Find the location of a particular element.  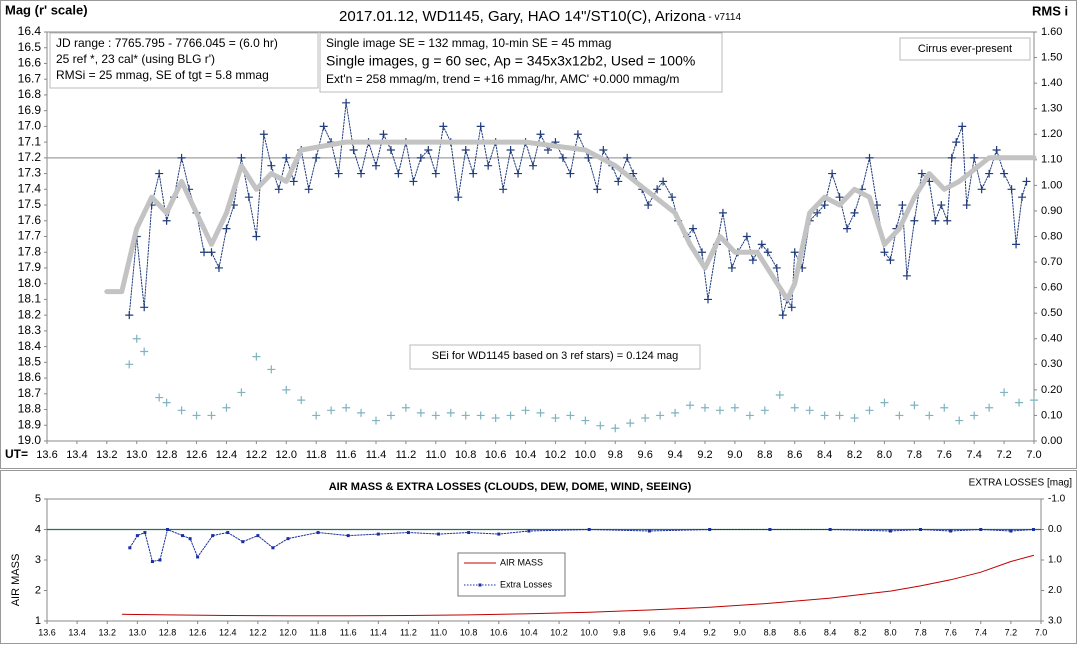

x-tick-label: 7.6 is located at coordinates (950, 632).